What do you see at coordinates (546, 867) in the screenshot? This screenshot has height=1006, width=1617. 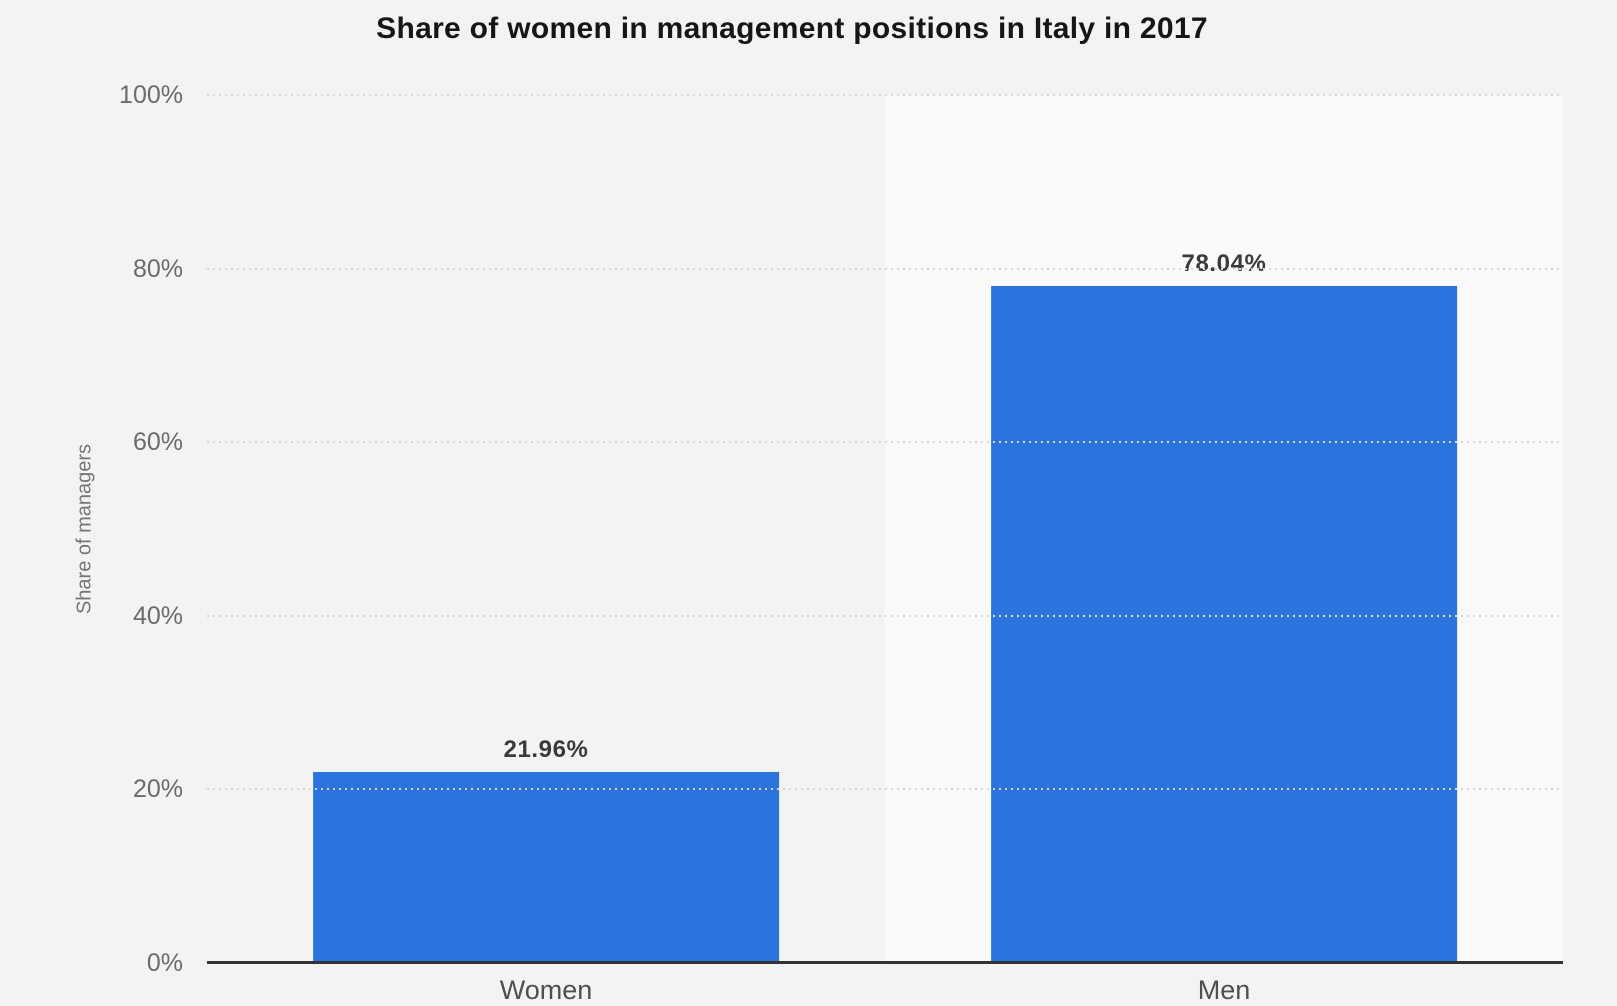 I see `bar-women` at bounding box center [546, 867].